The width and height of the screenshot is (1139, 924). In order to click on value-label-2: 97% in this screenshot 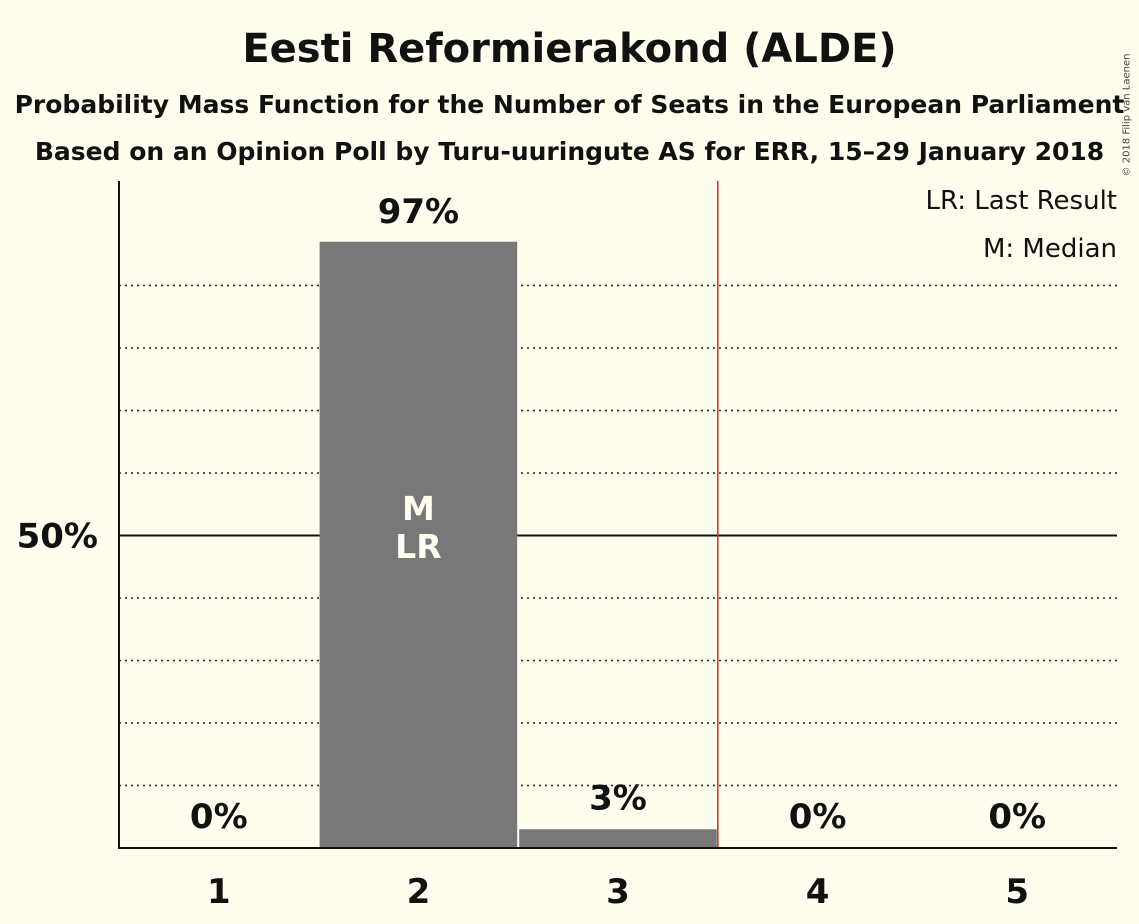, I will do `click(418, 212)`.